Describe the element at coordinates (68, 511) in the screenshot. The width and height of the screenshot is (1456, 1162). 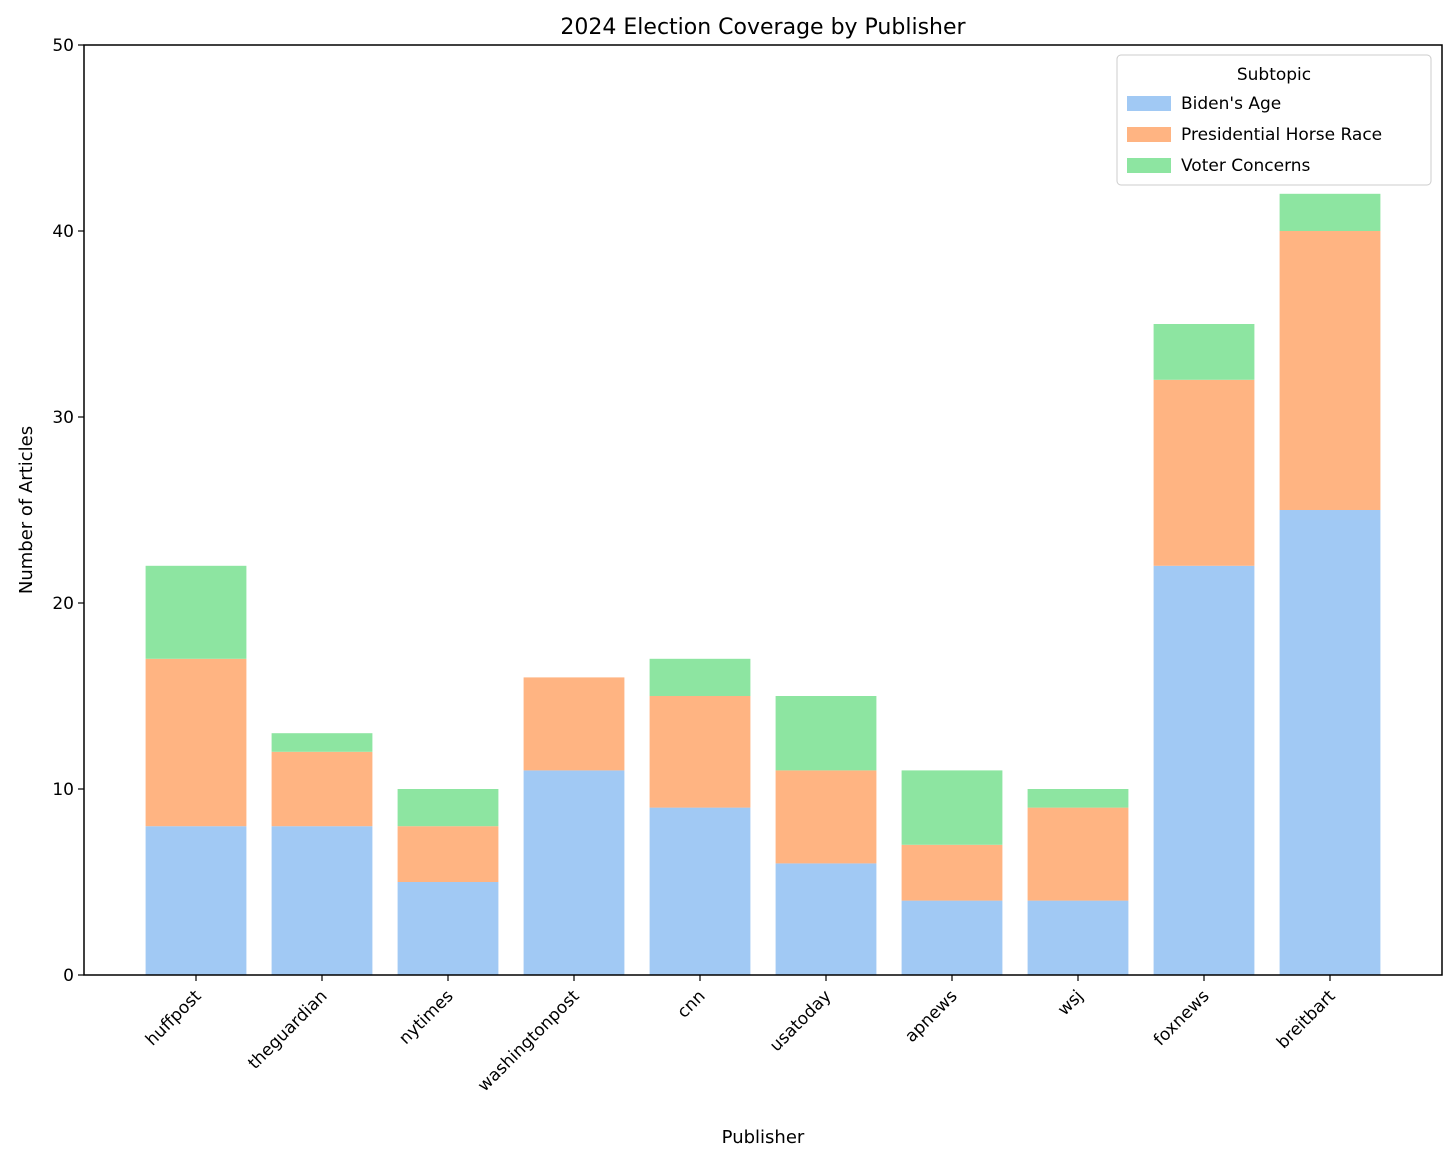
I see `y-axis: 0 10 20 30 40 50` at that location.